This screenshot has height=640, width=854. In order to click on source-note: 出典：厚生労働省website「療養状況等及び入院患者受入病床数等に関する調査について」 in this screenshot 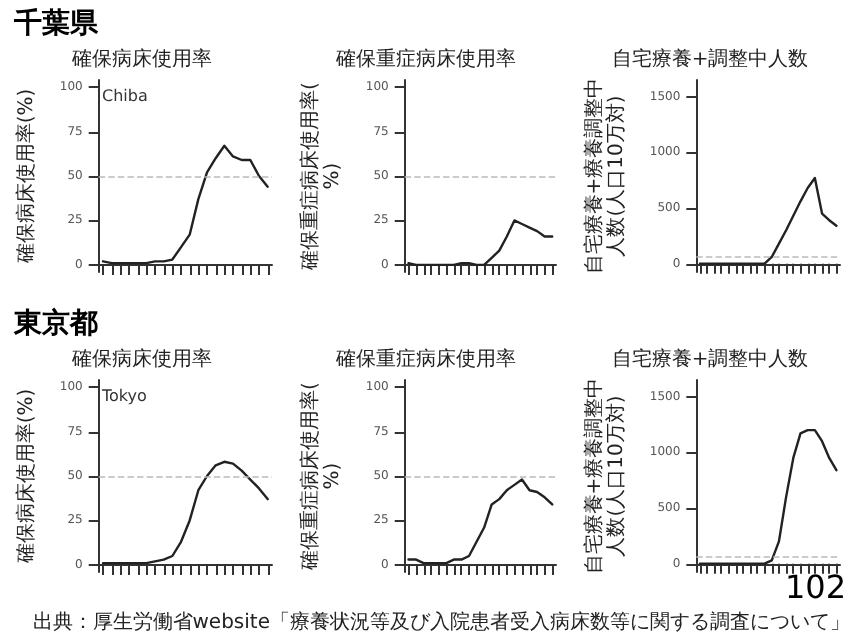, I will do `click(440, 622)`.